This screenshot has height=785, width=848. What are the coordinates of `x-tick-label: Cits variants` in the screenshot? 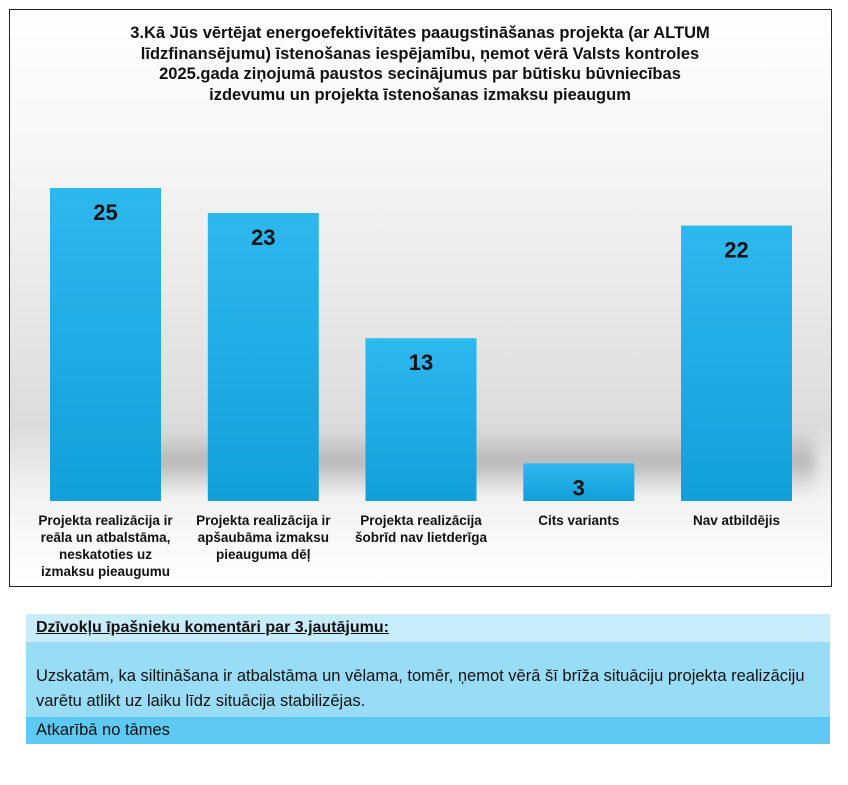 It's located at (579, 520).